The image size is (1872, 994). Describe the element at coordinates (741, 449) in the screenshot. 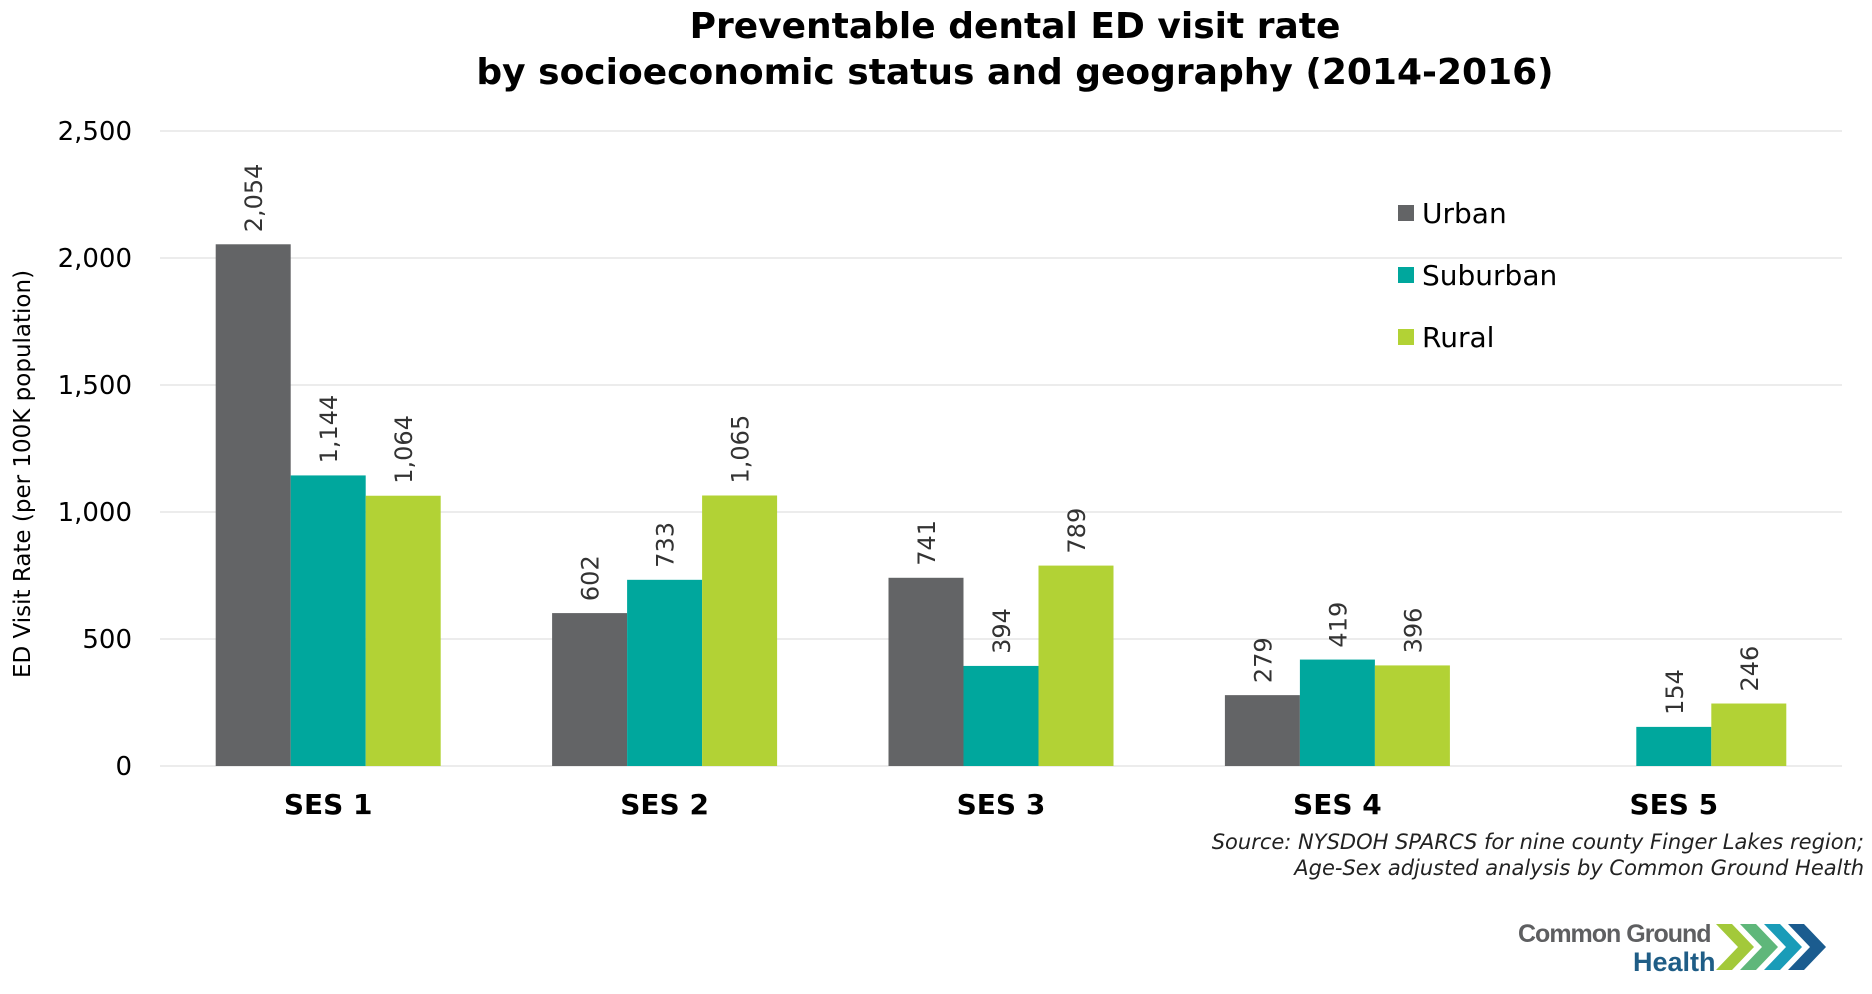

I see `data-label: 1,065` at that location.